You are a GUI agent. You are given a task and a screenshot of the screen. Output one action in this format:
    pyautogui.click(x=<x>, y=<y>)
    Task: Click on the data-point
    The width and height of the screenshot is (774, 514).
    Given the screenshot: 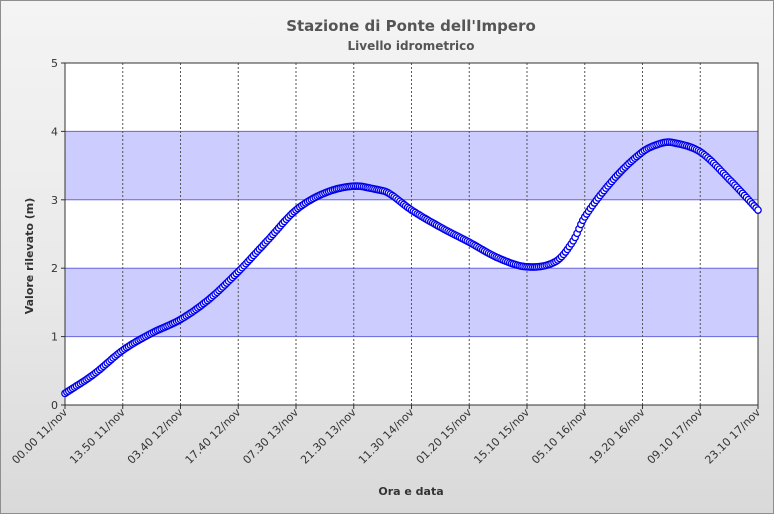 What is the action you would take?
    pyautogui.click(x=758, y=210)
    